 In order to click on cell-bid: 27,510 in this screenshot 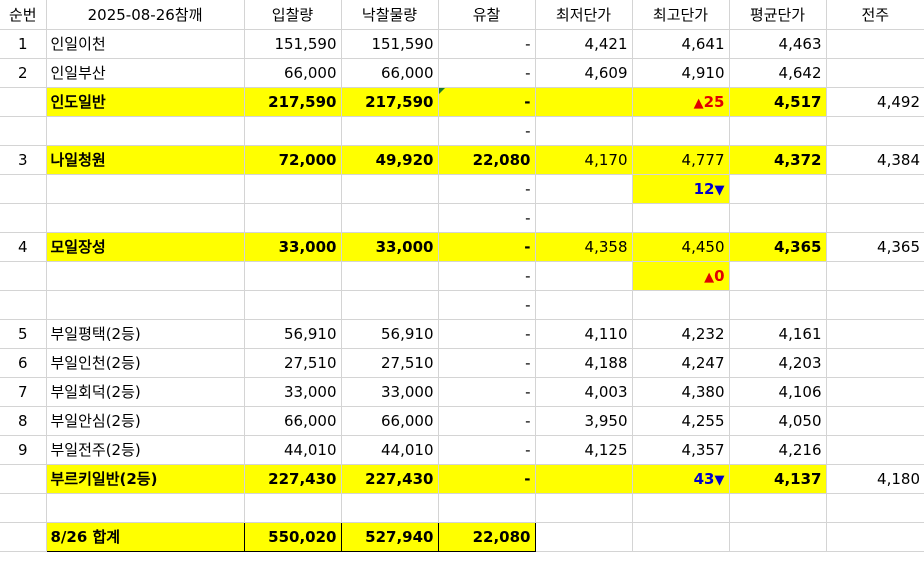, I will do `click(292, 362)`.